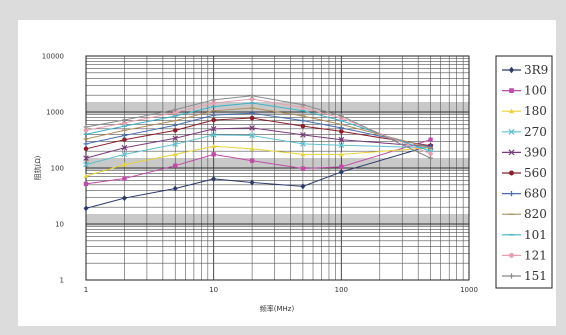 This screenshot has height=335, width=566. Describe the element at coordinates (53, 57) in the screenshot. I see `y-tick-label: 10000` at that location.